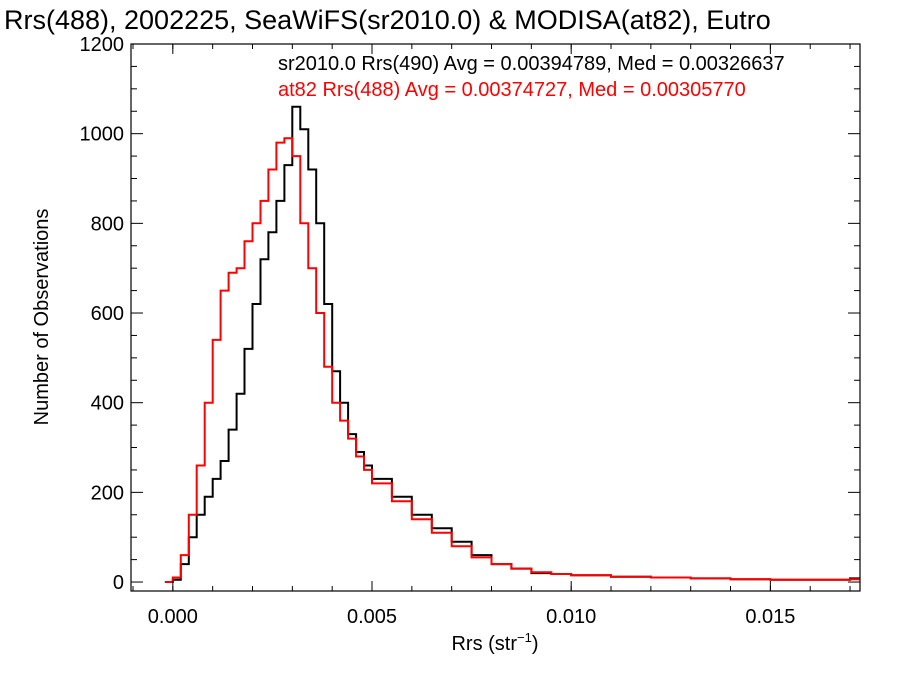 This screenshot has height=675, width=900. I want to click on x-tick-label: 0.005, so click(372, 617).